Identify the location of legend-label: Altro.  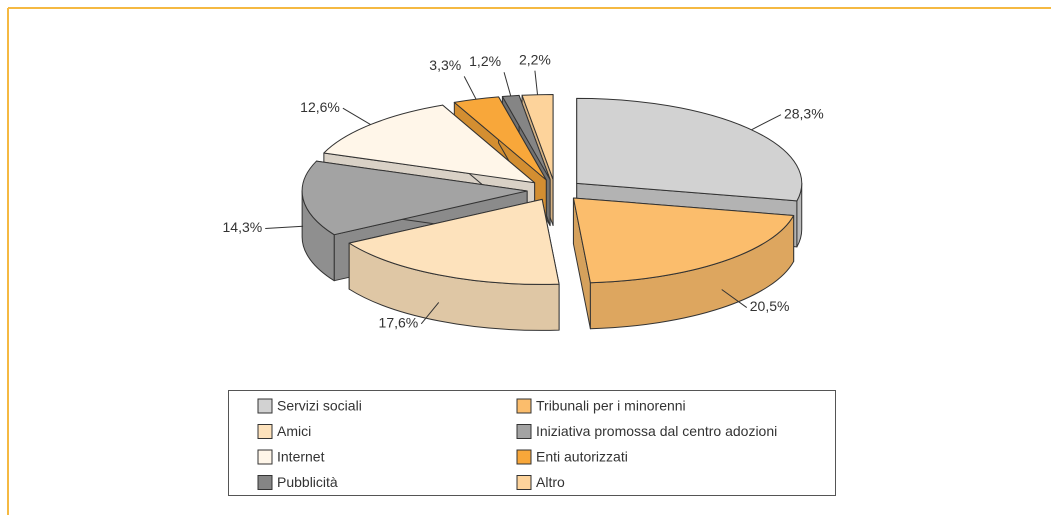
(550, 482).